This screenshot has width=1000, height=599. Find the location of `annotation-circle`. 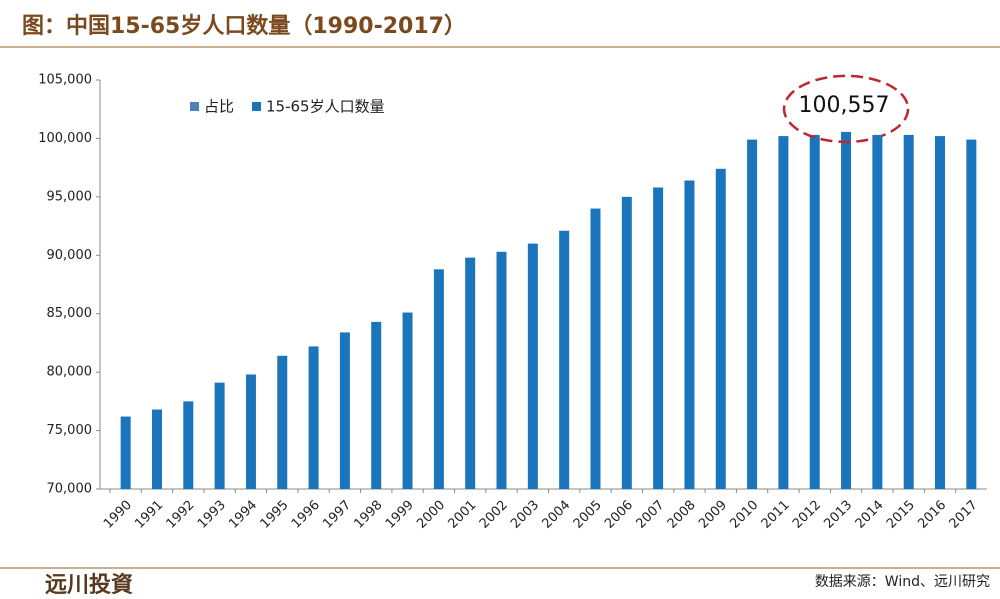

annotation-circle is located at coordinates (846, 109).